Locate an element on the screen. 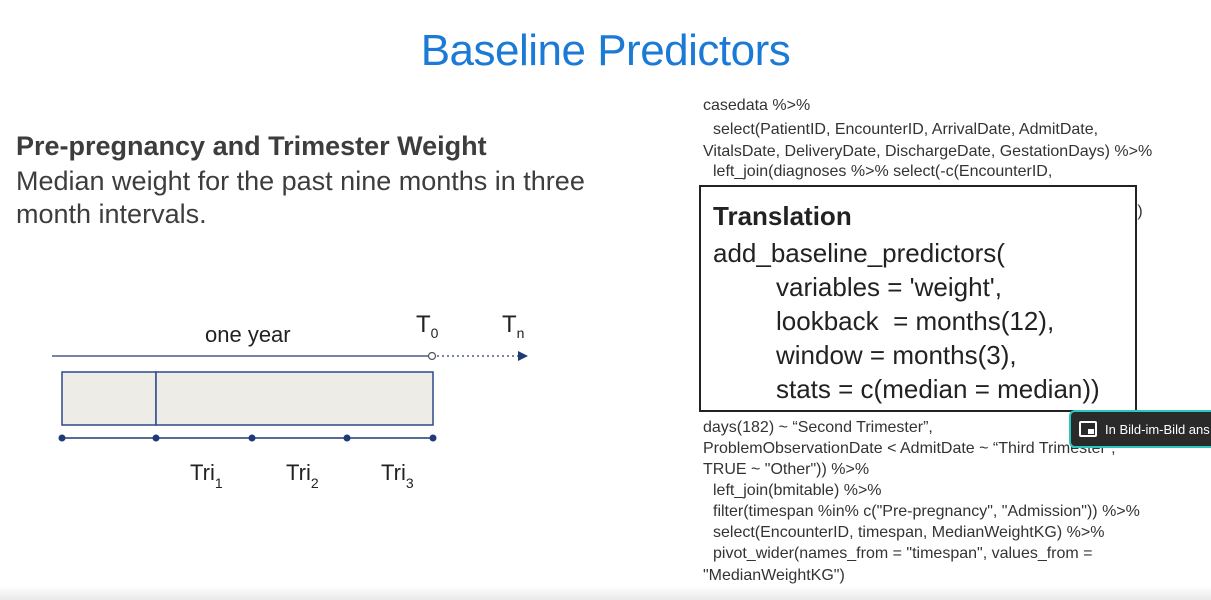 Image resolution: width=1211 pixels, height=600 pixels. translation-line: variables = 'weight', is located at coordinates (889, 287).